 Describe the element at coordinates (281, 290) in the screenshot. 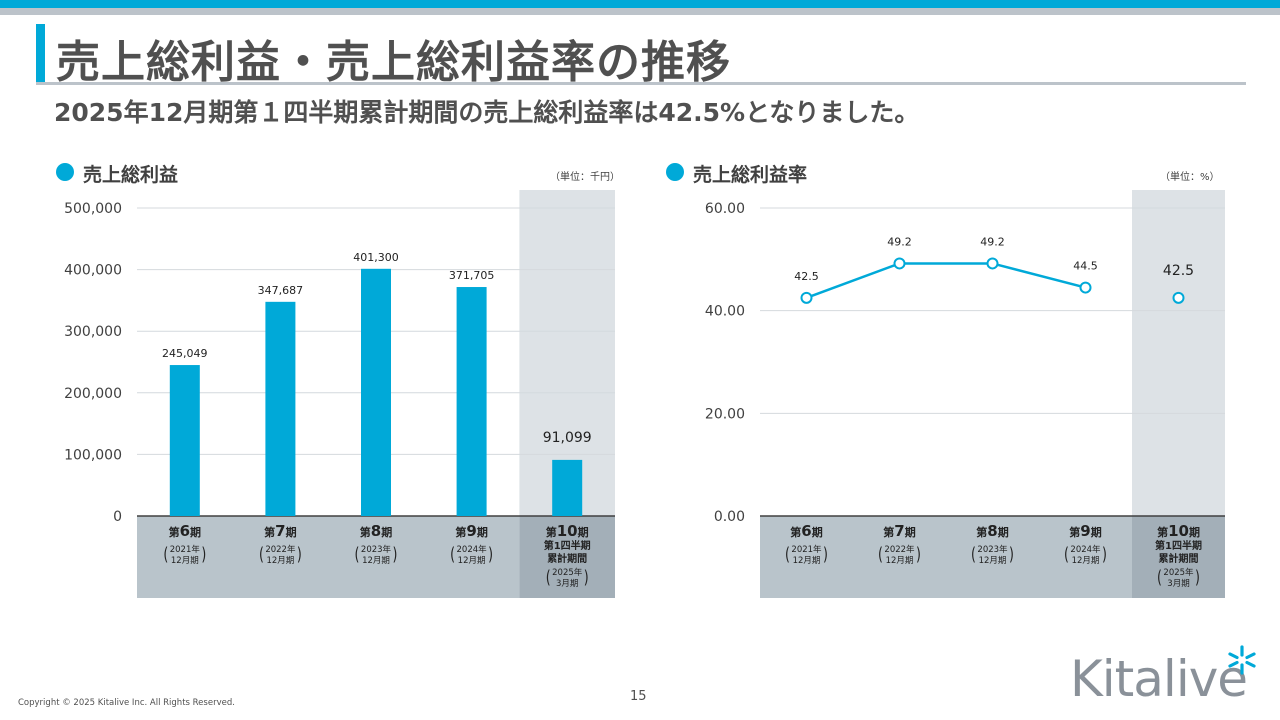

I see `data-label: 347,687` at that location.